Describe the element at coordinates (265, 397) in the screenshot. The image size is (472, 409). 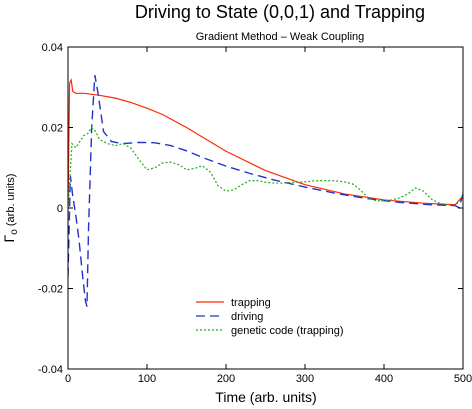
I see `x-axis-label: Time (arb. units)` at that location.